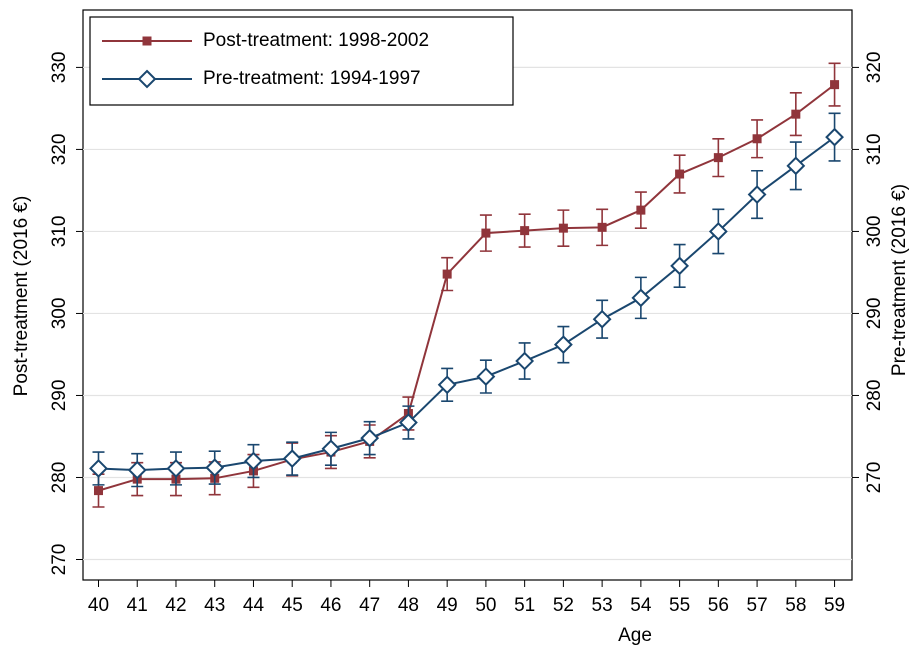  What do you see at coordinates (899, 280) in the screenshot?
I see `y2-axis-label: Pre-treatment (2016 €)` at bounding box center [899, 280].